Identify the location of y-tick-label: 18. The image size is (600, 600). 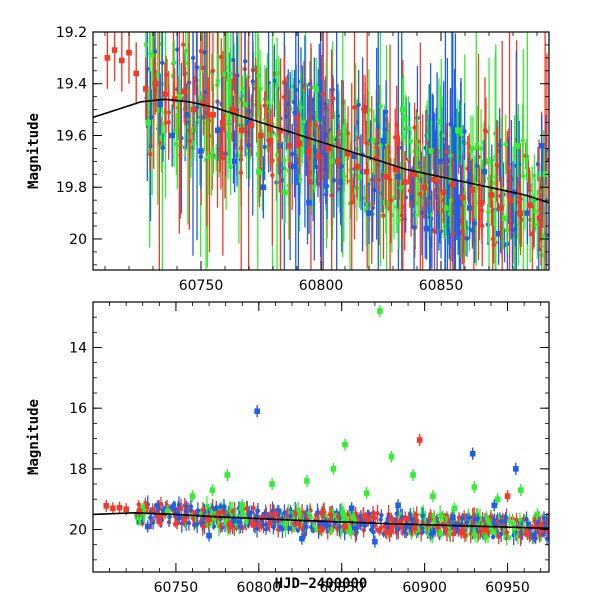
(78, 470).